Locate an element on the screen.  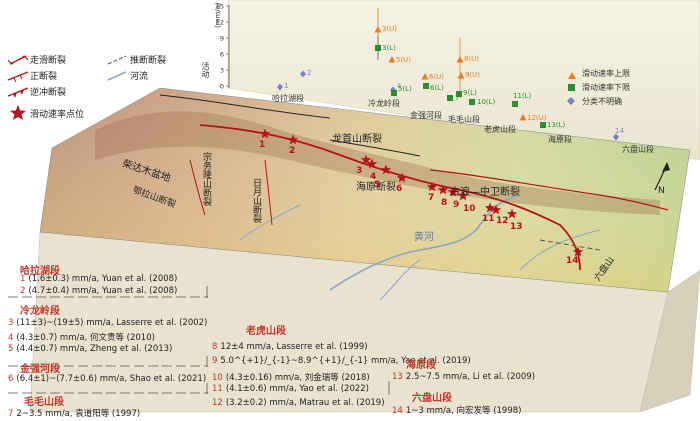
ref-1-num: 1 is located at coordinates (23, 279).